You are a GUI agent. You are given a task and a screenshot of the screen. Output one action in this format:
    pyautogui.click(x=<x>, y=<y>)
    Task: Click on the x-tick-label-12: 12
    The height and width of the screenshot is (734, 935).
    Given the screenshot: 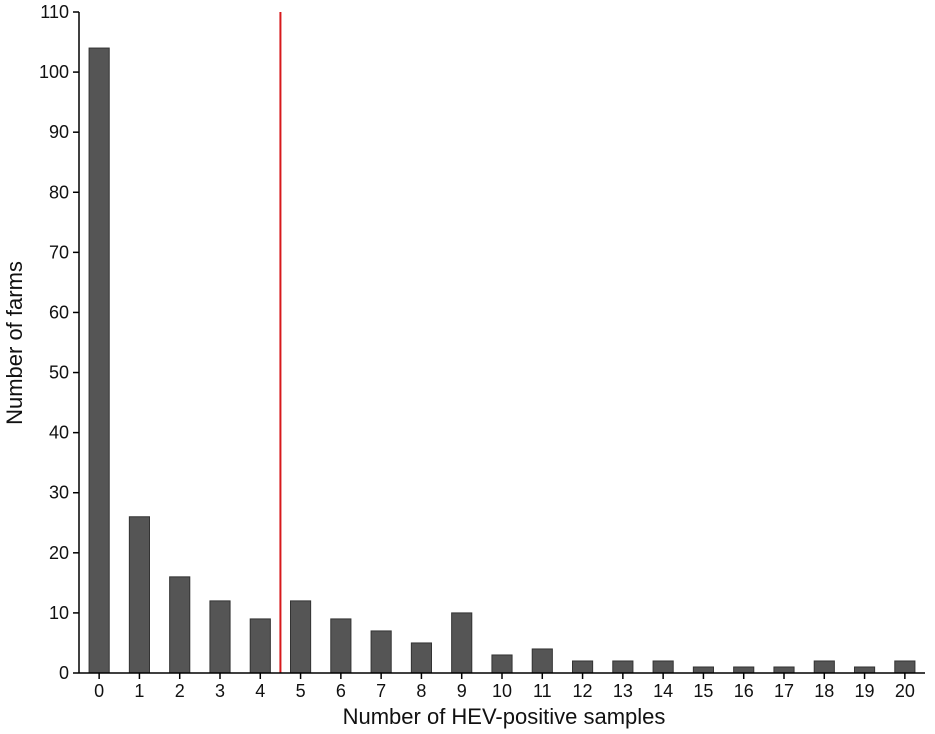 What is the action you would take?
    pyautogui.click(x=583, y=691)
    